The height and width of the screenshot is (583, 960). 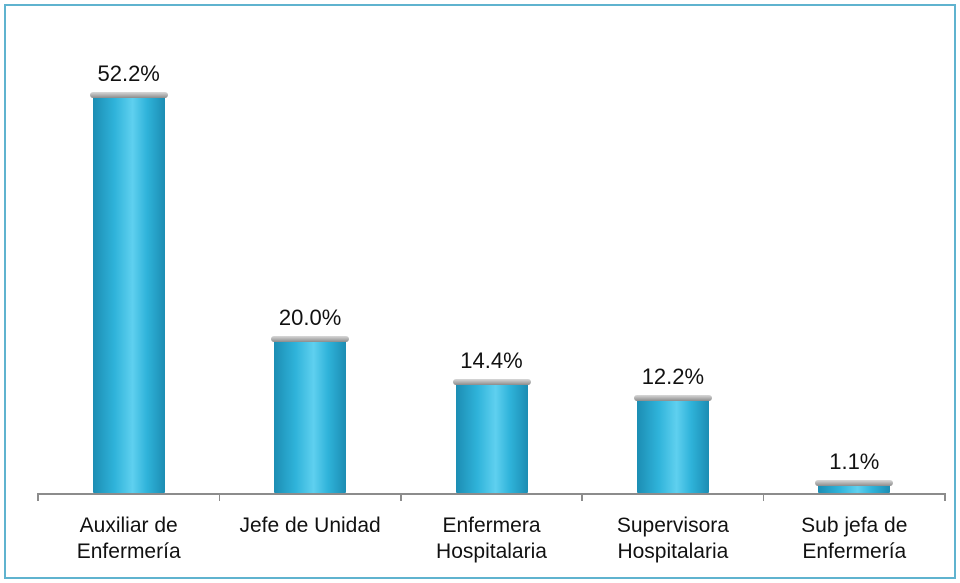 I want to click on data-label: 1.1%, so click(x=854, y=461).